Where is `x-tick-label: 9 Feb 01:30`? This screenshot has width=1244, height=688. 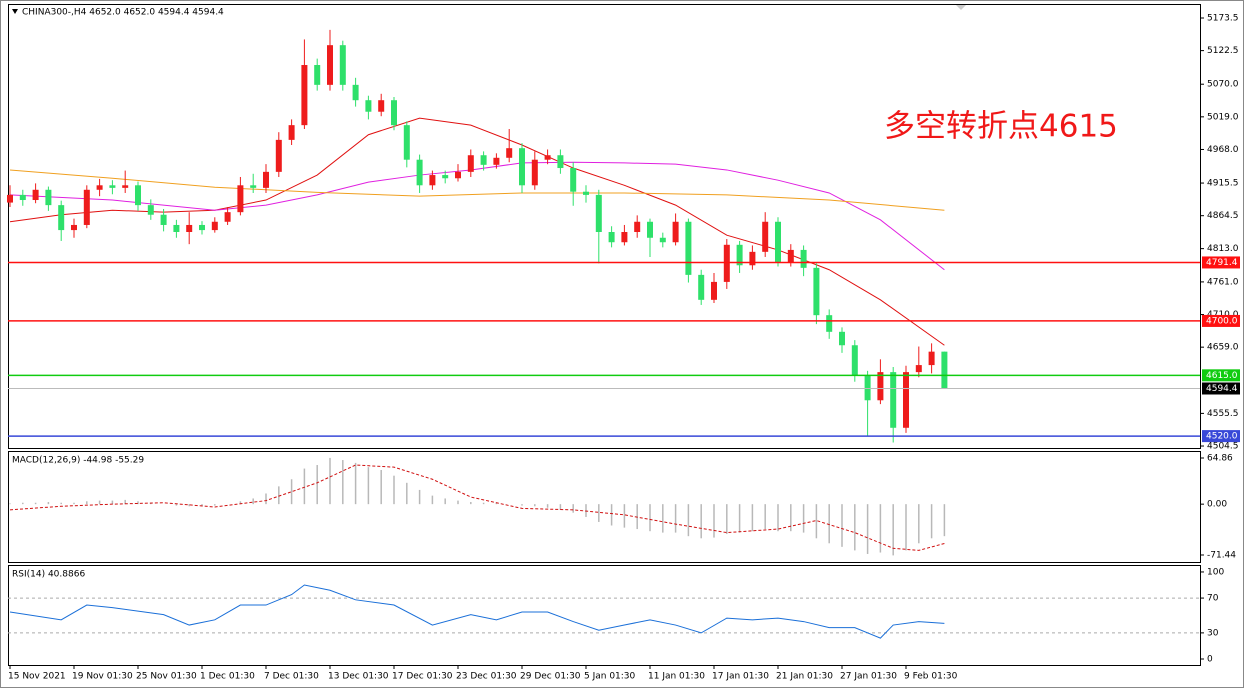 x-tick-label: 9 Feb 01:30 is located at coordinates (931, 677).